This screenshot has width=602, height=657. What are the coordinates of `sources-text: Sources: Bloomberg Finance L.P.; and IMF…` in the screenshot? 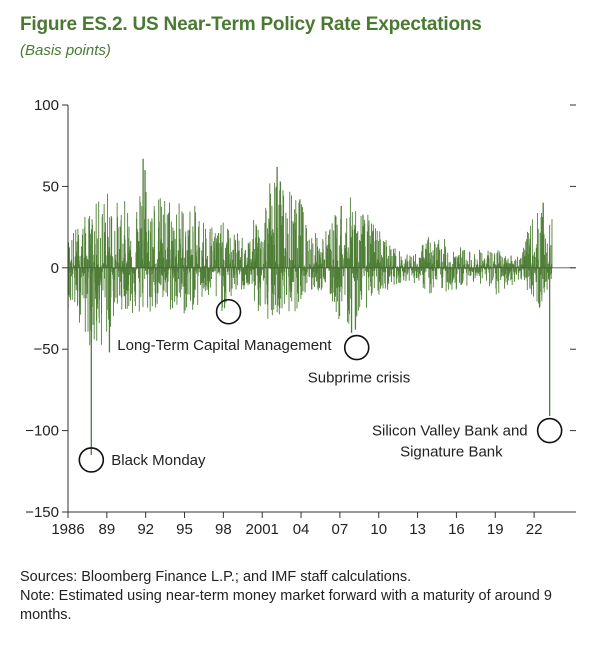 It's located at (216, 577).